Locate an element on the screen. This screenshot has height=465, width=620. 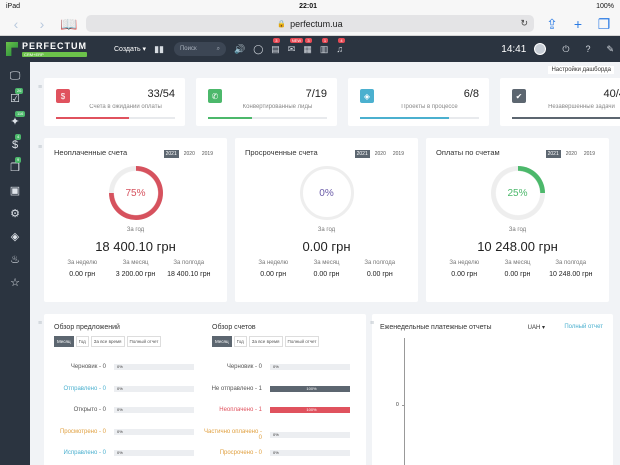
status-row: Частично оплачено - 0 0% is located at coordinates (275, 435).